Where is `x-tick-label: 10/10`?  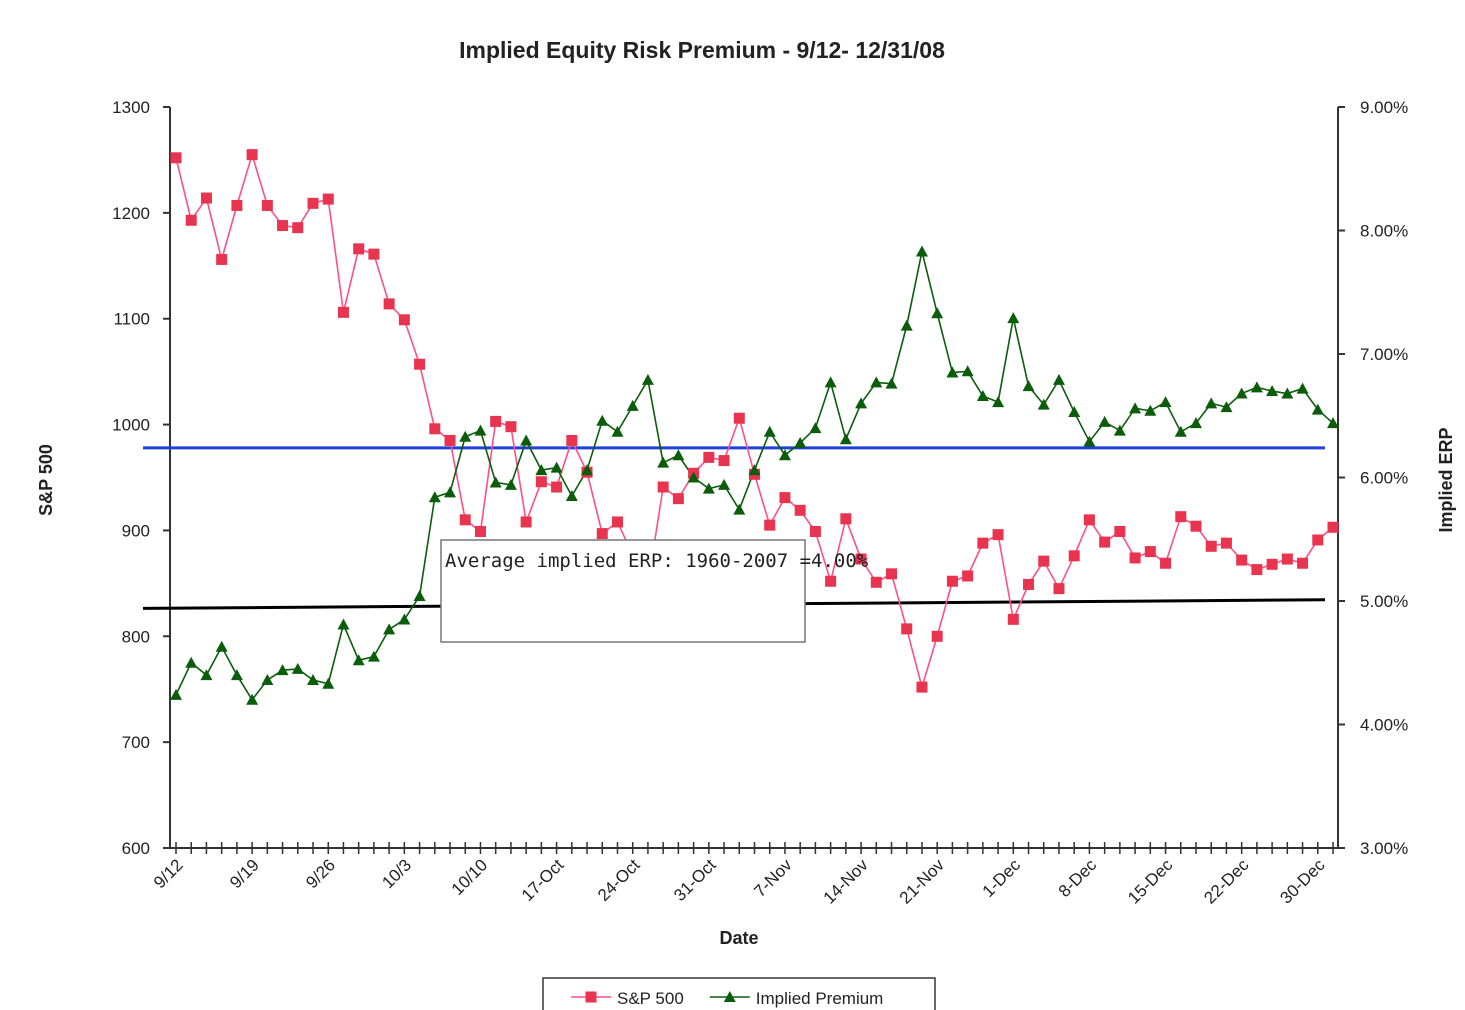 x-tick-label: 10/10 is located at coordinates (470, 877).